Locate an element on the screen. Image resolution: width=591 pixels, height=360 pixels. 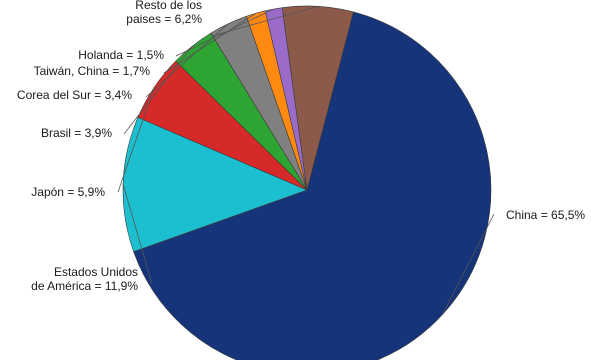
leader-line-resto-de-los-paises is located at coordinates (265, 21).